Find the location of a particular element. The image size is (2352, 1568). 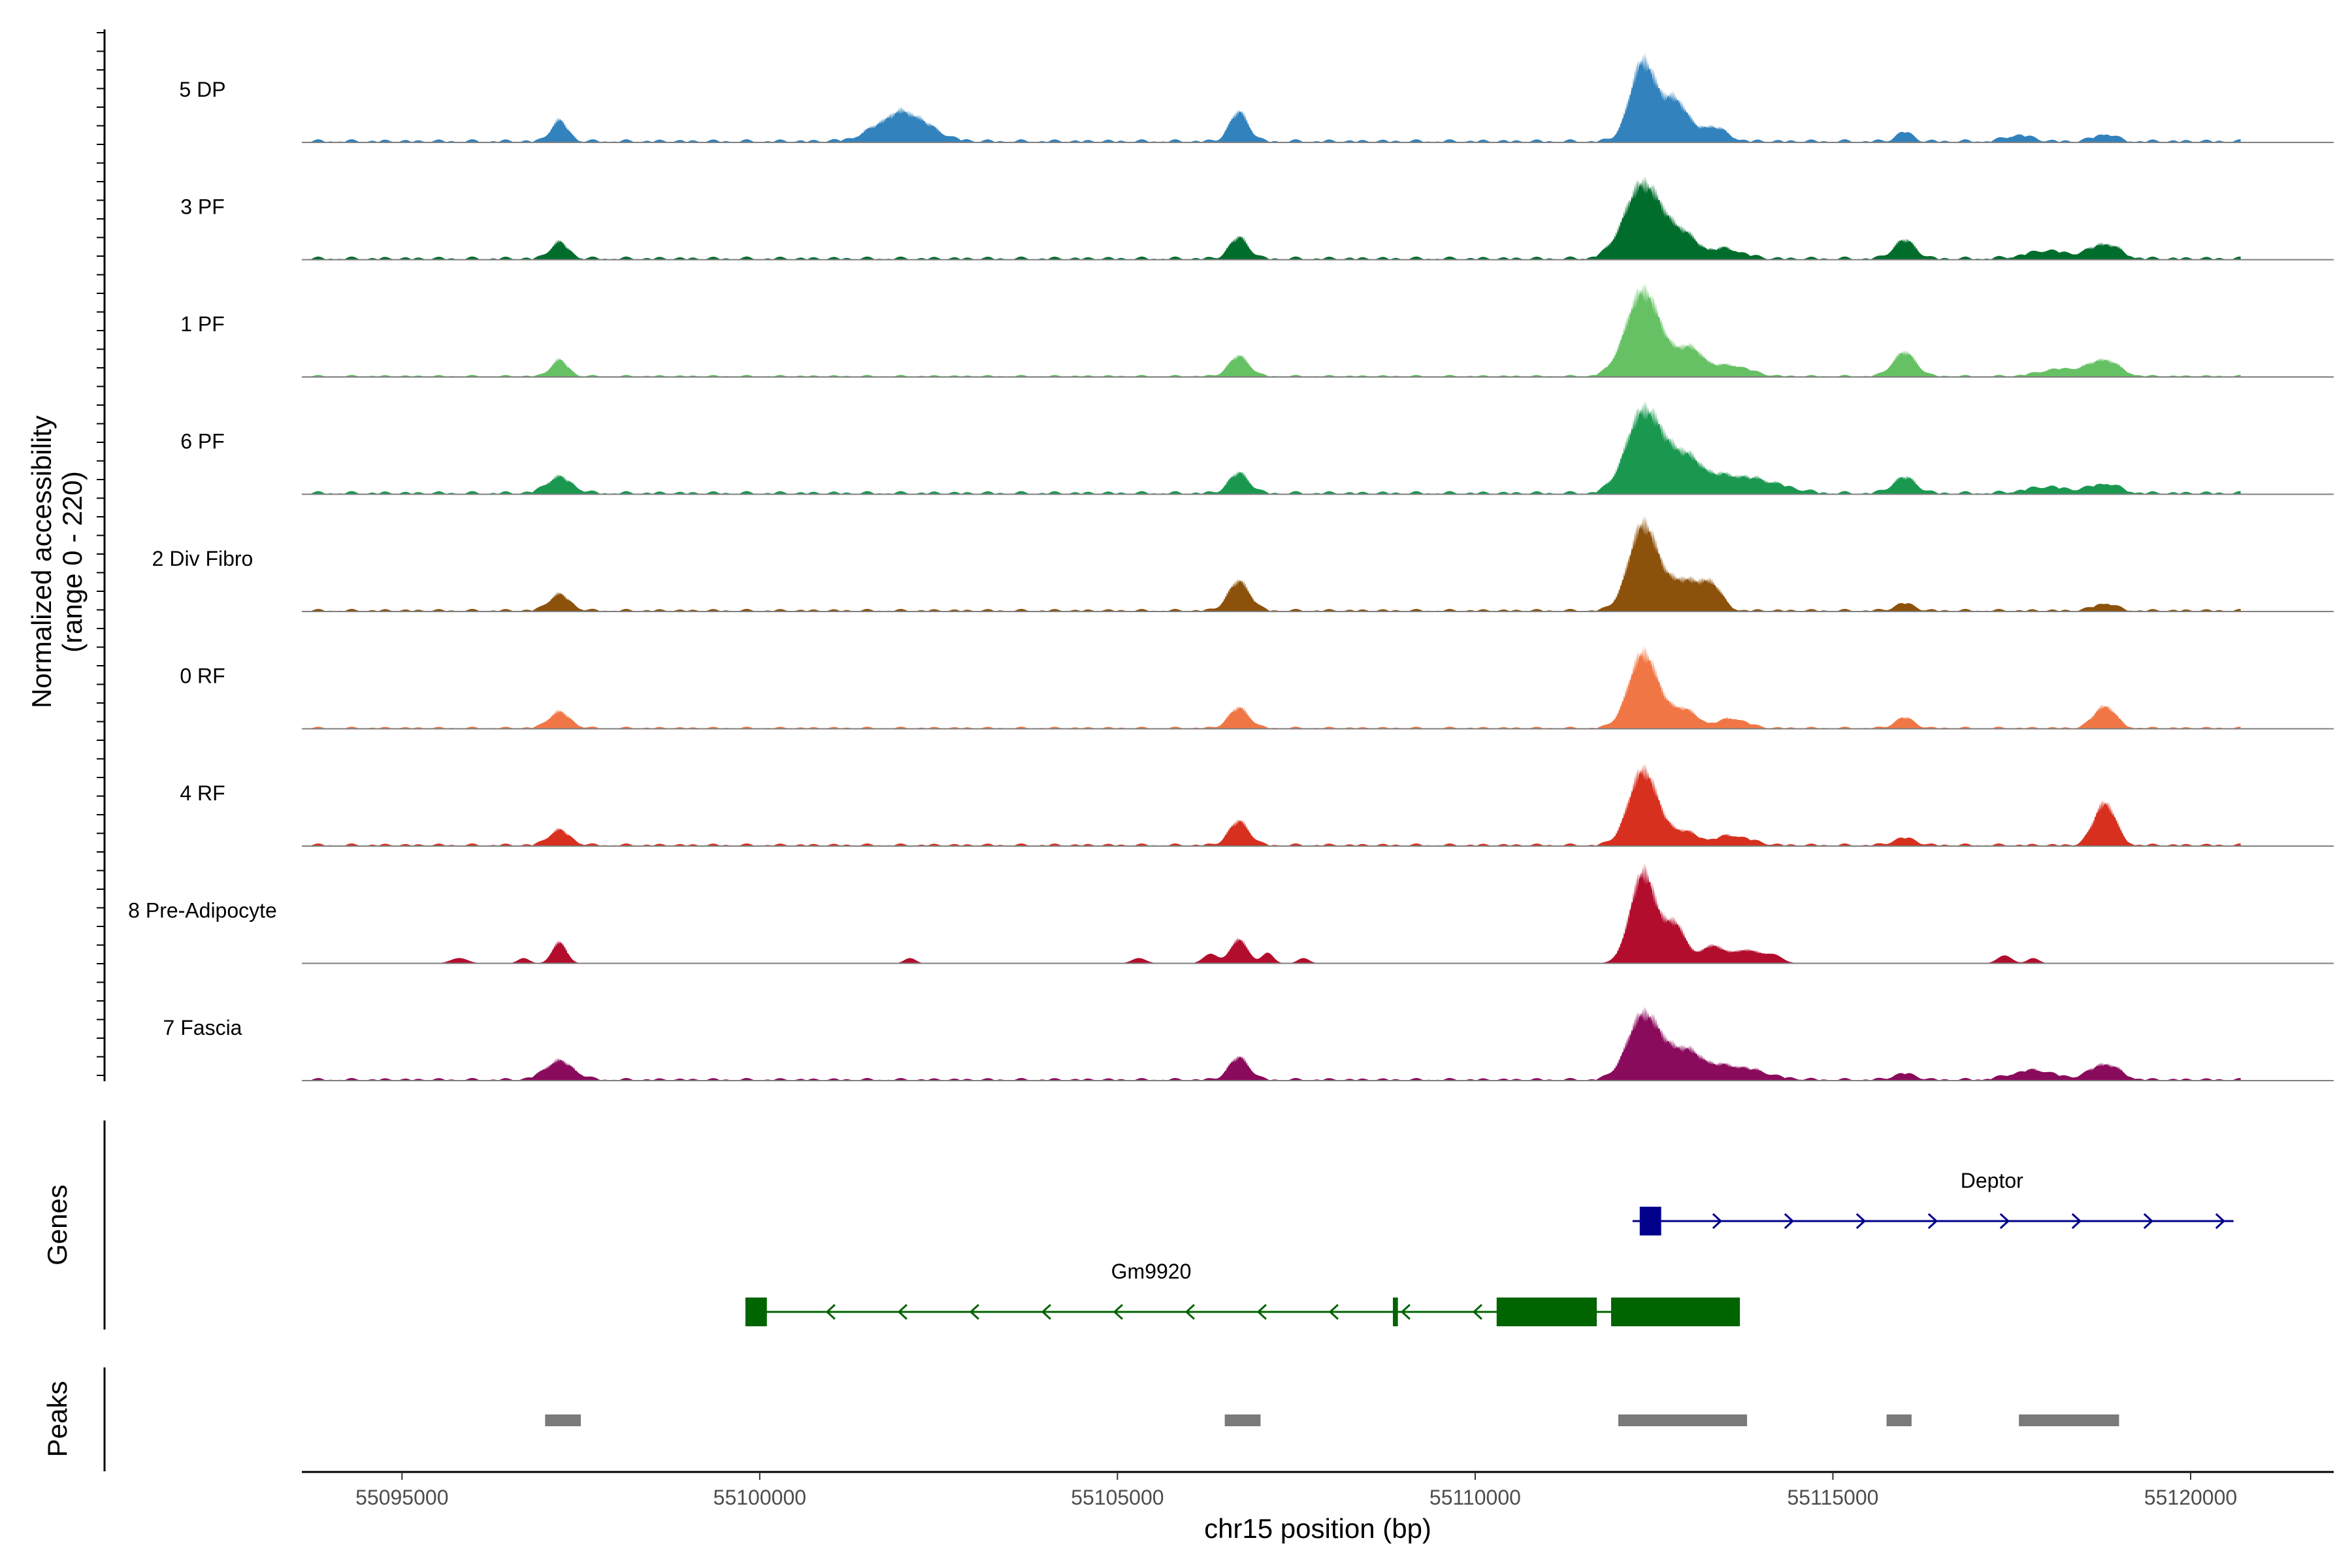

track-label: 8 Pre-Adipocyte is located at coordinates (202, 911).